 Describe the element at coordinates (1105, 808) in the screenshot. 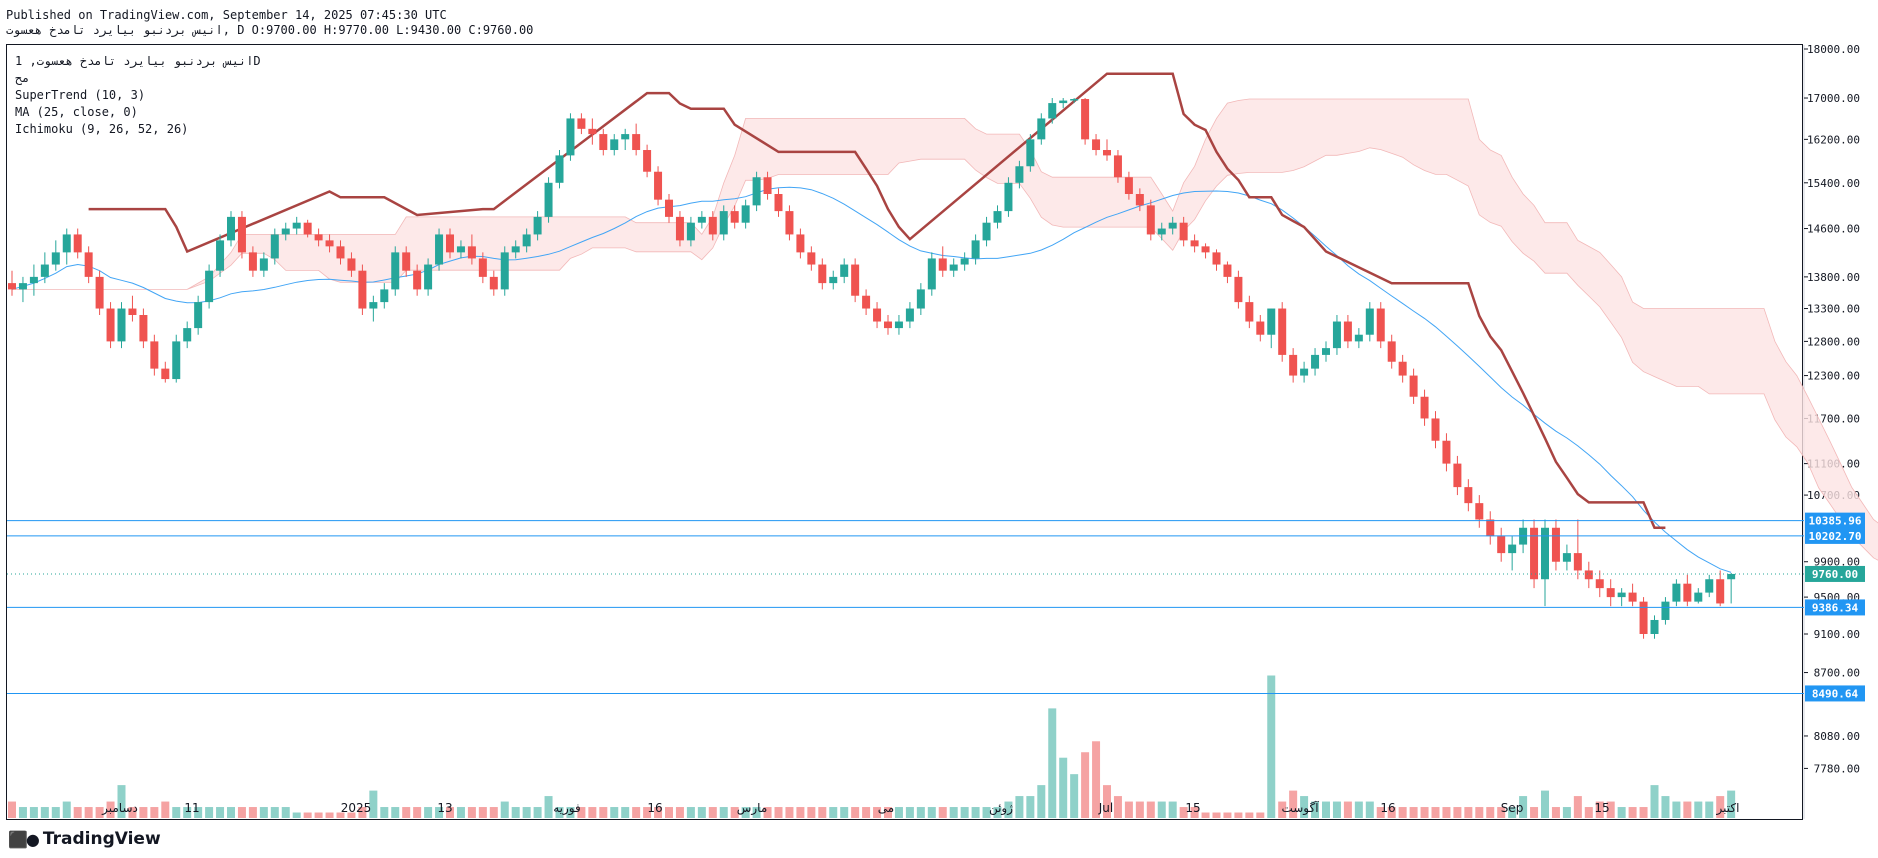

I see `time-axis-label: Jul` at that location.